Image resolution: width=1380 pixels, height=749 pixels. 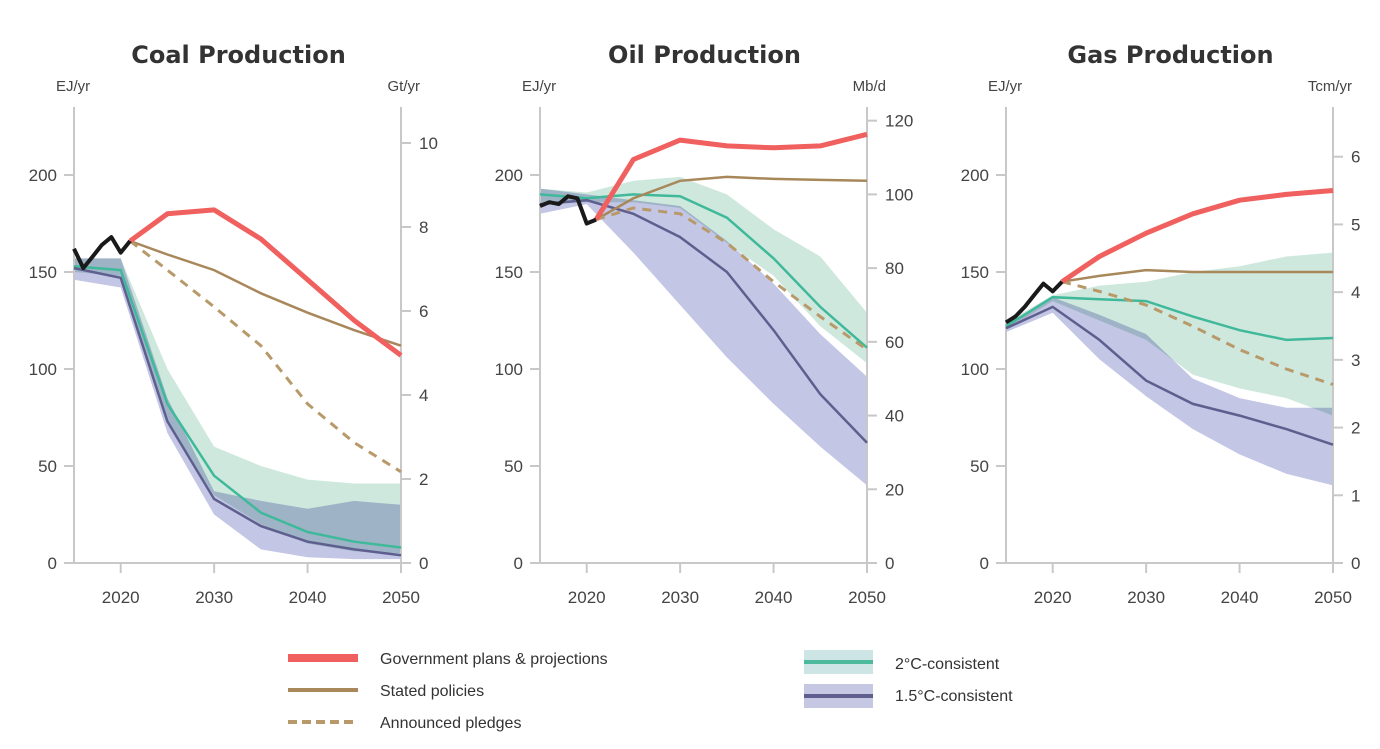 I want to click on right-tick-label: 100, so click(x=899, y=194).